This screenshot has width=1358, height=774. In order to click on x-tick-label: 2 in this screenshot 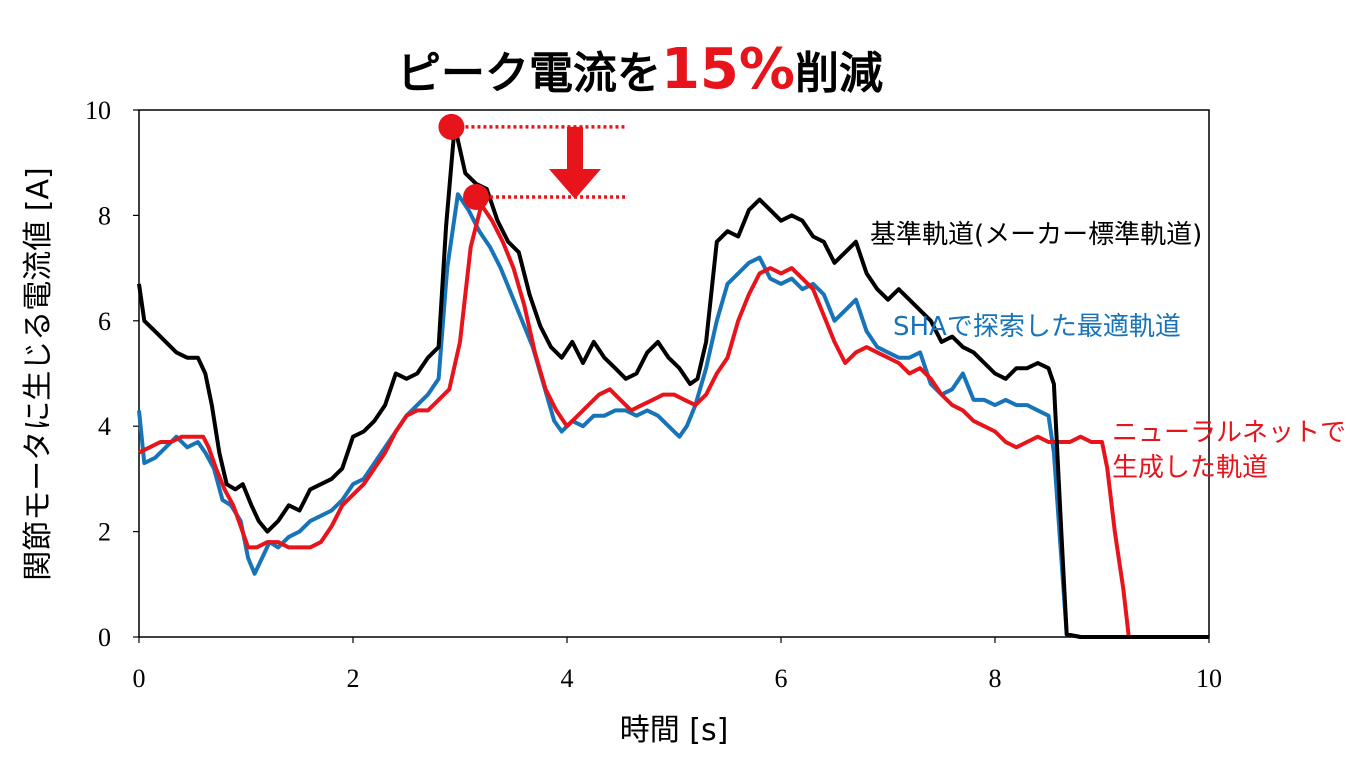, I will do `click(353, 678)`.